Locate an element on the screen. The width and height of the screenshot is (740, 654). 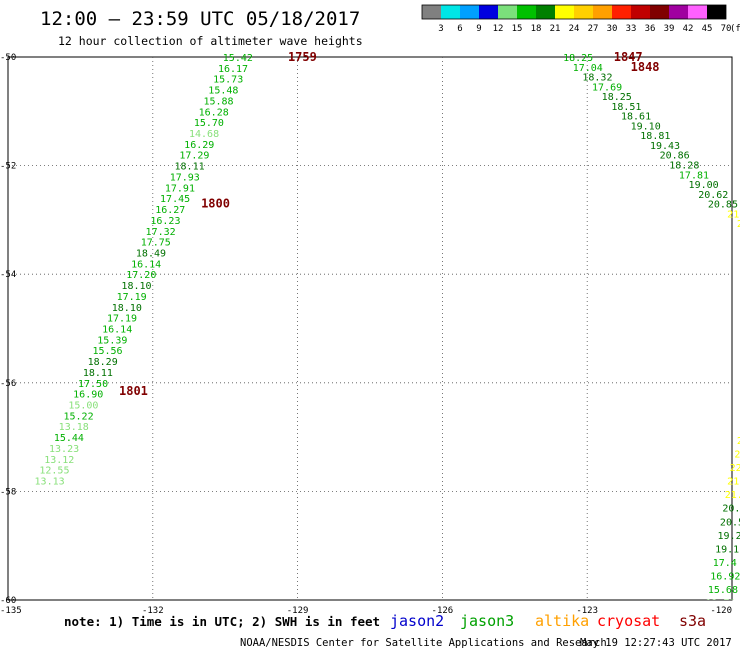
legend-label: 6 is located at coordinates (459, 29).